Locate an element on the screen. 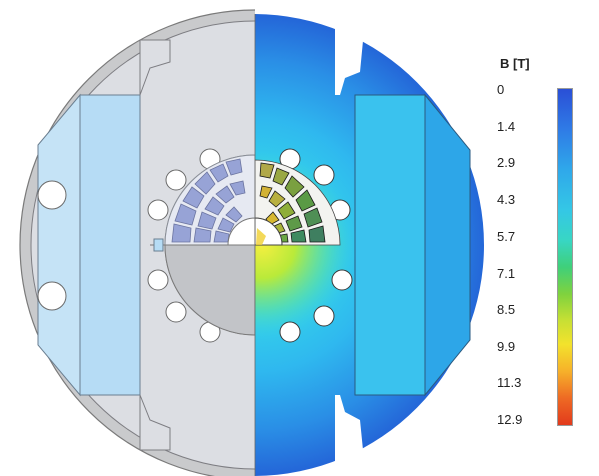 This screenshot has width=599, height=476. legend-tick: 0 is located at coordinates (501, 89).